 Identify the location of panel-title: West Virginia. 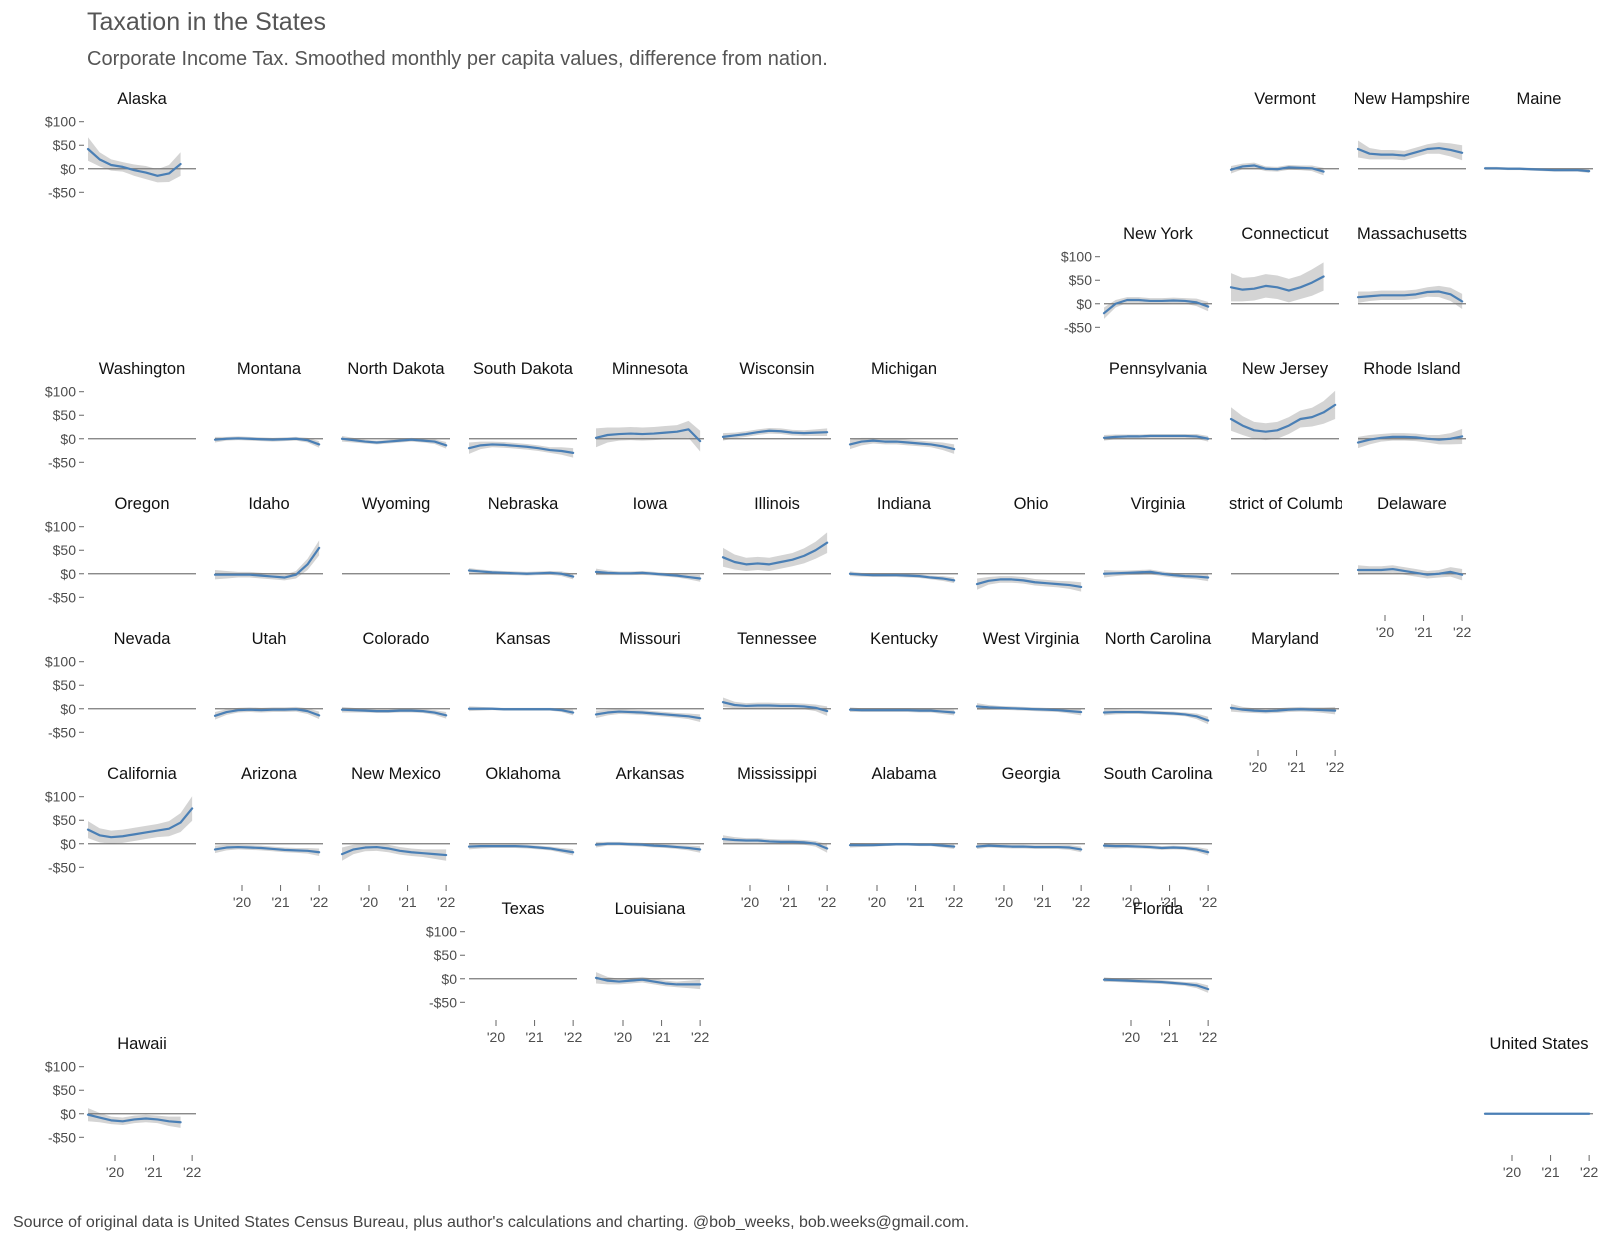
(1031, 639).